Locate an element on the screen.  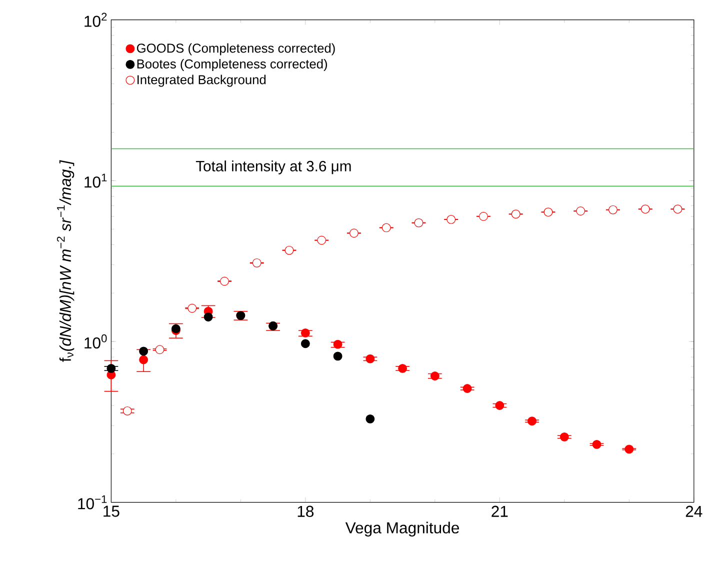
x-tick-label: 24 is located at coordinates (694, 511).